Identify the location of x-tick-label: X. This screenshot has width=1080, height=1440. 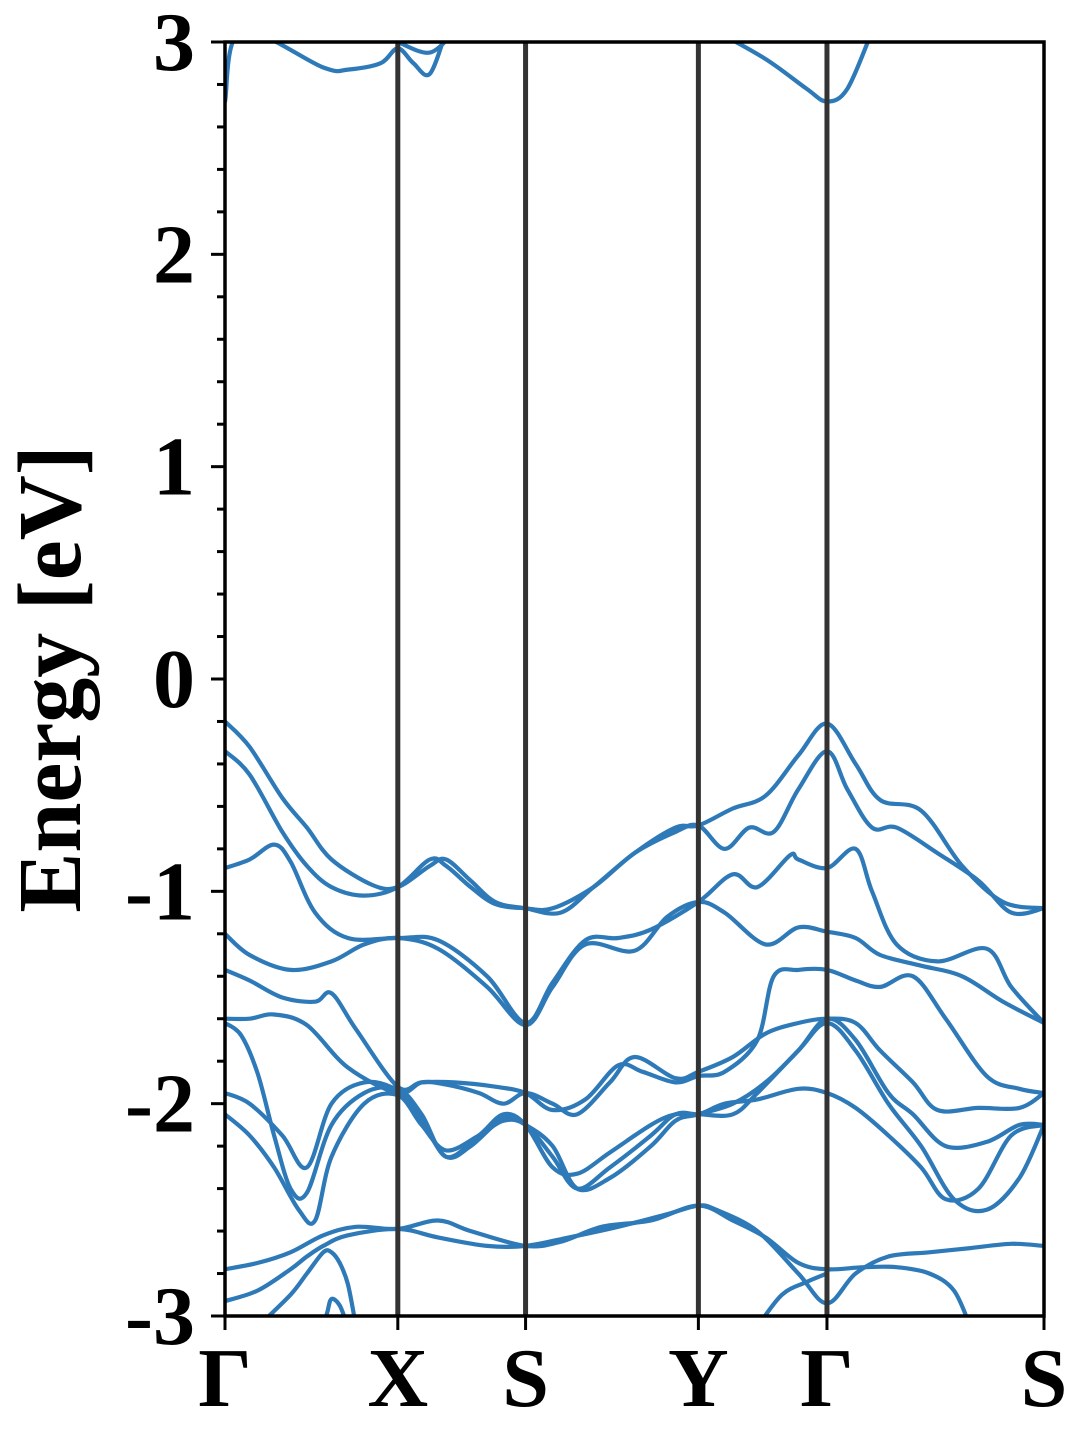
(397, 1378).